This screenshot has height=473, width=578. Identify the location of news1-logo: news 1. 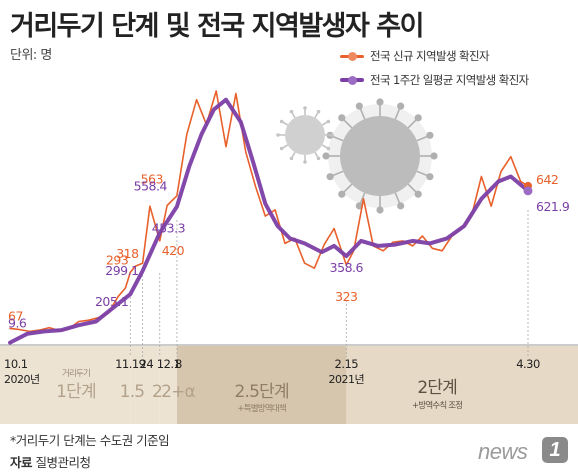
(524, 451).